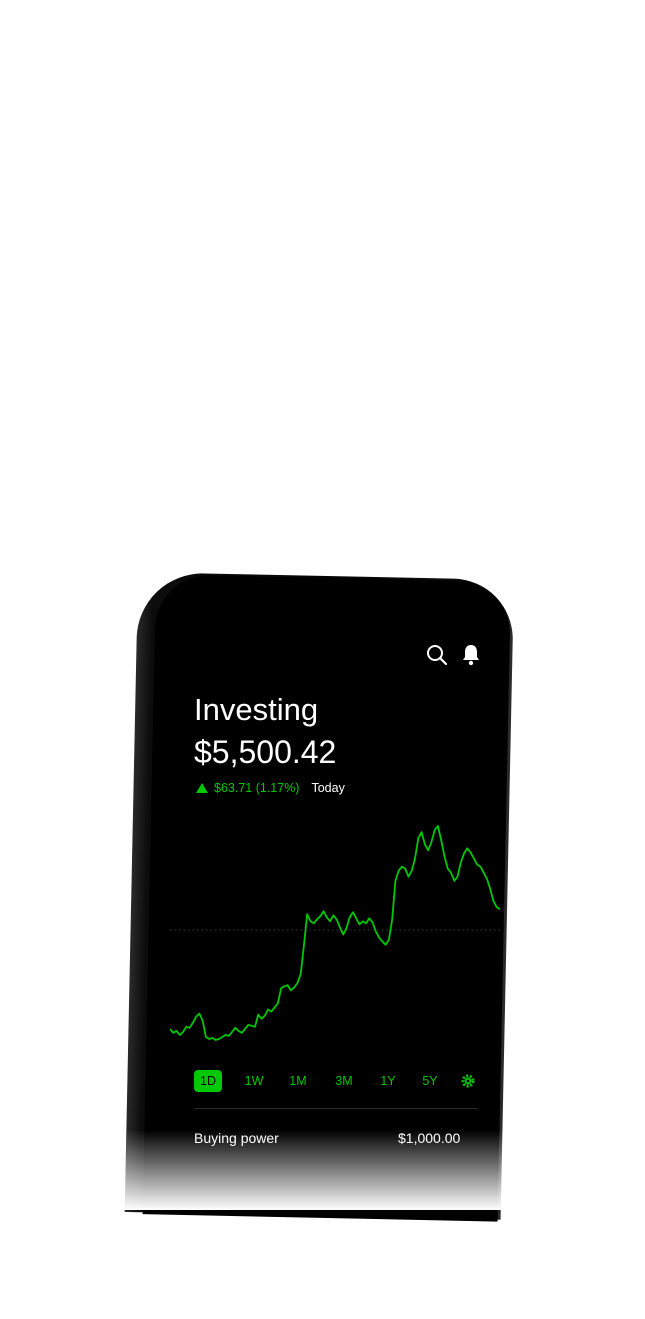  I want to click on up-arrow-icon, so click(202, 788).